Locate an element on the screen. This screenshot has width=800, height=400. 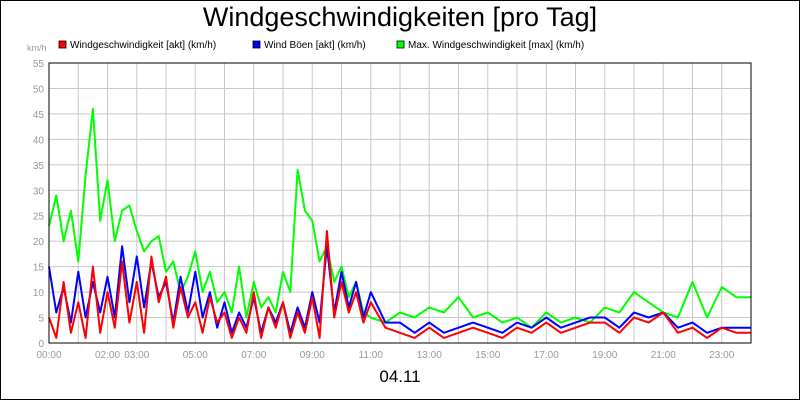
x-tick-label: 07:00 is located at coordinates (253, 355).